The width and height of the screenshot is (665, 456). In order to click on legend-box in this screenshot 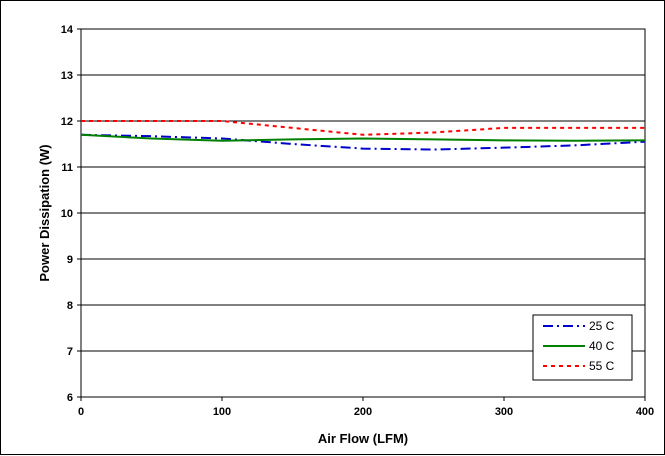, I will do `click(582, 347)`.